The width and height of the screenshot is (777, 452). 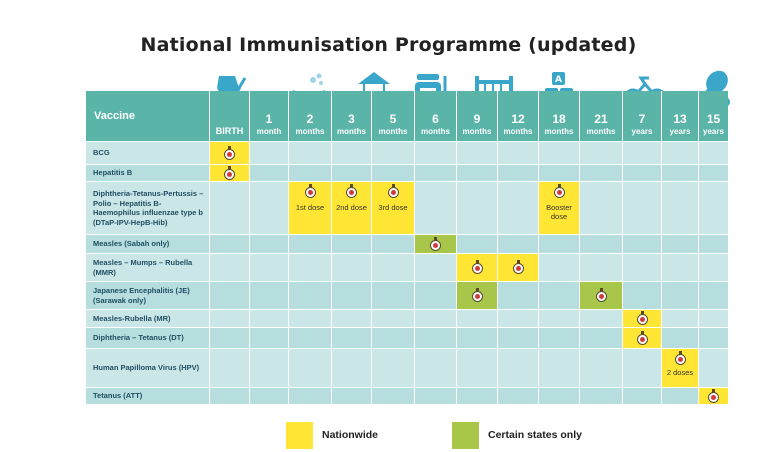 I want to click on table-row: Human Papilloma Virus (HPV) 2 doses, so click(x=407, y=368).